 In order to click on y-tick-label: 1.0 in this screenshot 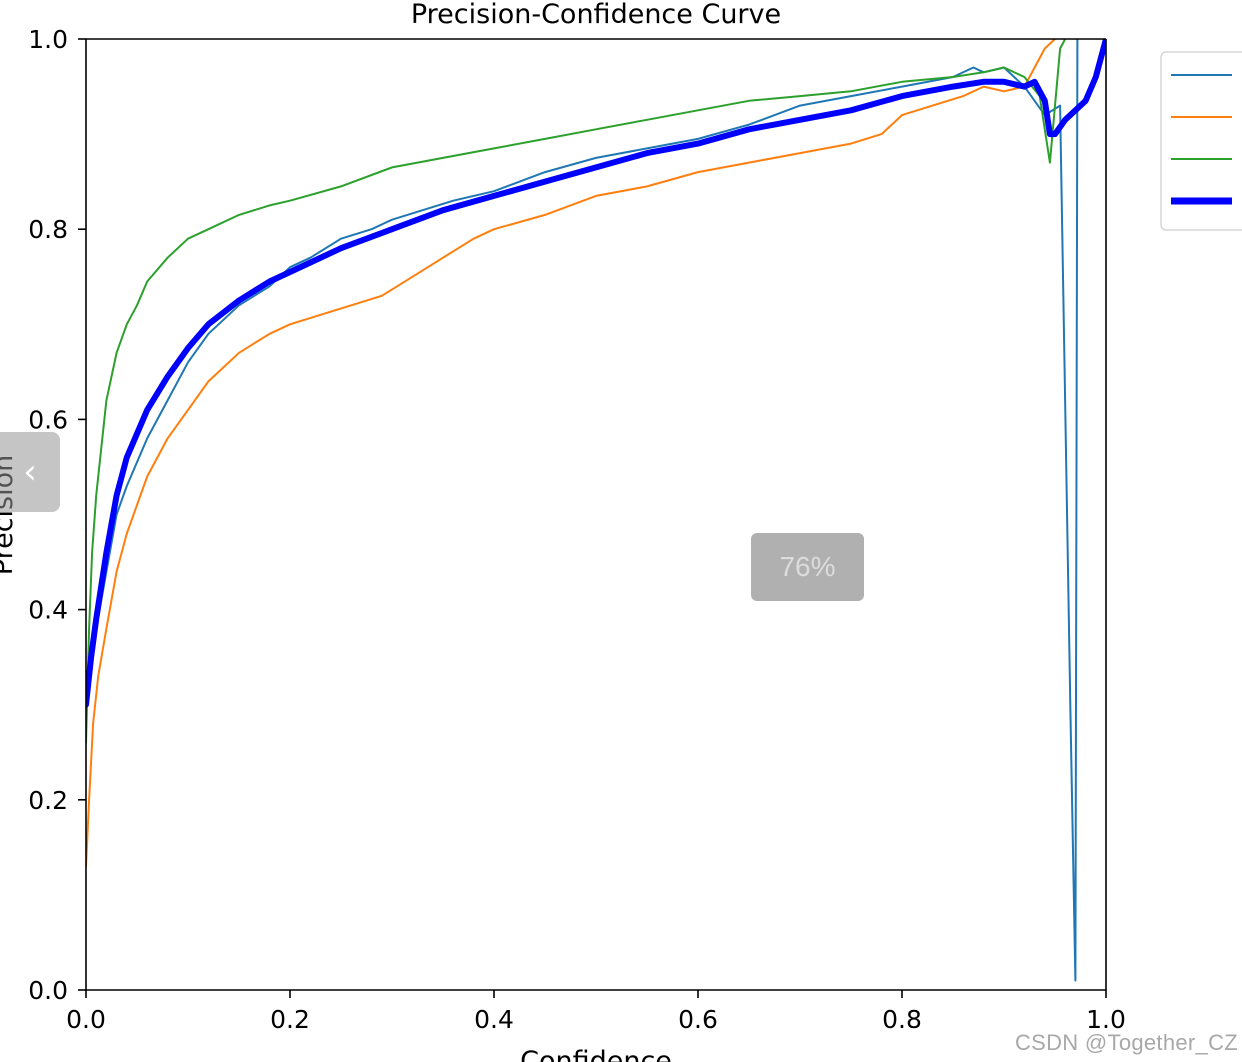, I will do `click(48, 39)`.